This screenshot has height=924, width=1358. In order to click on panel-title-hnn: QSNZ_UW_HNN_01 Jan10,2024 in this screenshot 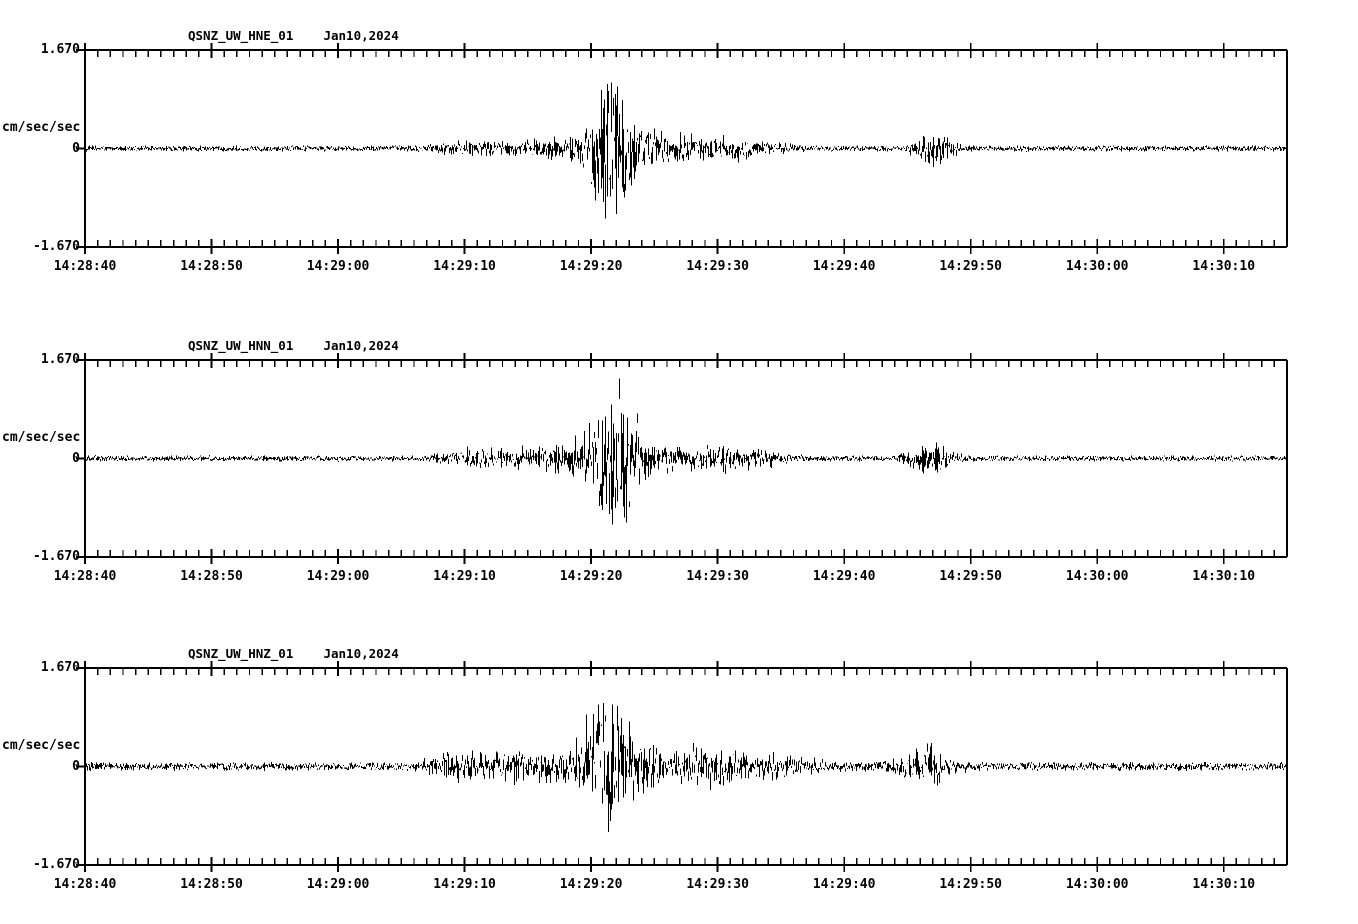, I will do `click(293, 345)`.